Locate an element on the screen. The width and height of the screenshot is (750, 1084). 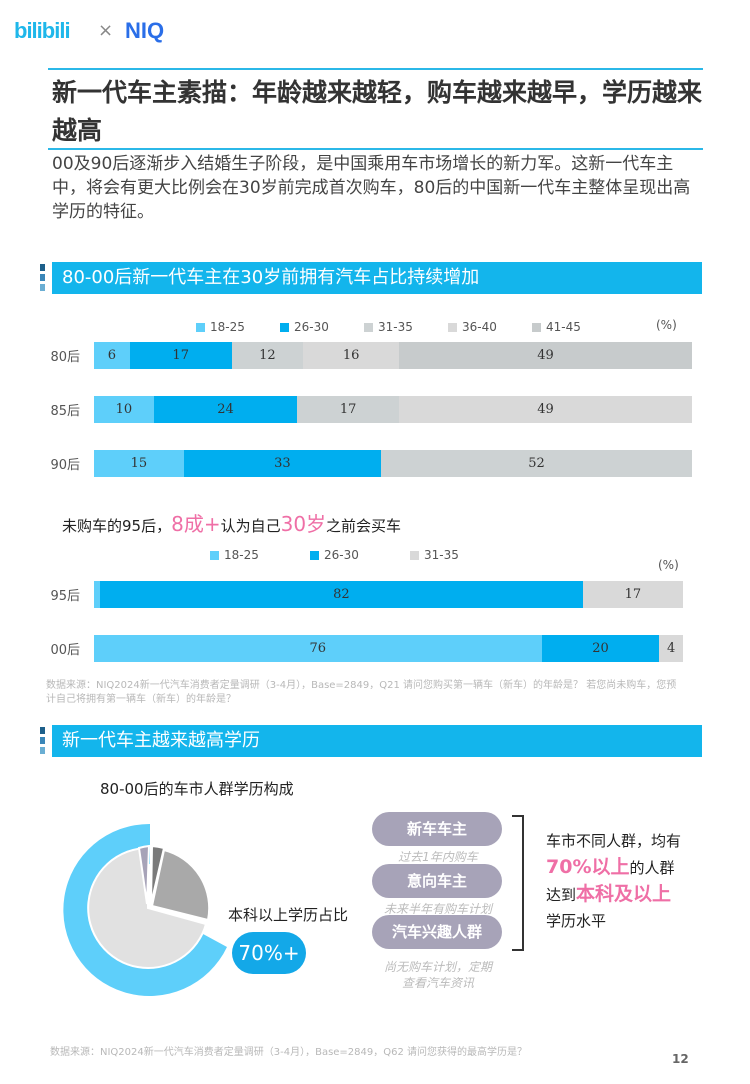
bar-segment: 6 is located at coordinates (112, 355).